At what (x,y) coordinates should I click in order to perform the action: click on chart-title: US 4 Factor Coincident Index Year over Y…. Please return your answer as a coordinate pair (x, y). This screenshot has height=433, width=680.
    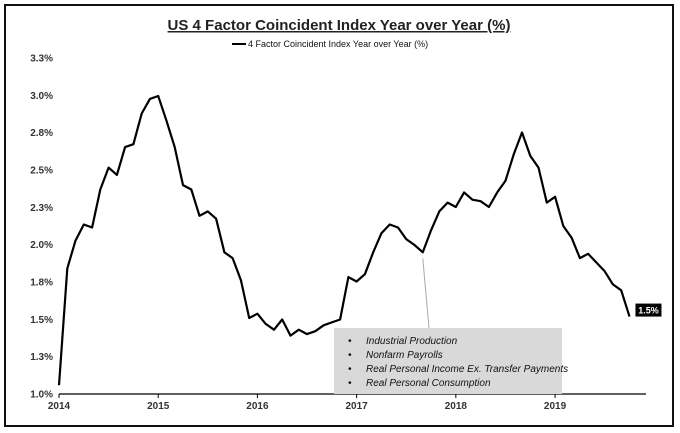
    Looking at the image, I should click on (339, 25).